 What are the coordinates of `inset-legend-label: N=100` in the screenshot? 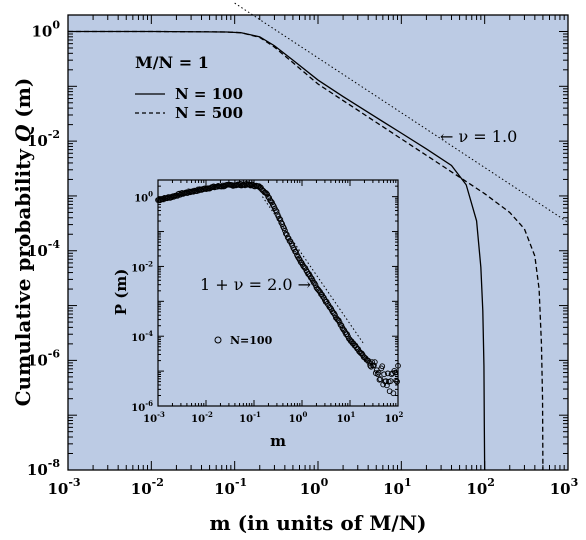 It's located at (251, 340).